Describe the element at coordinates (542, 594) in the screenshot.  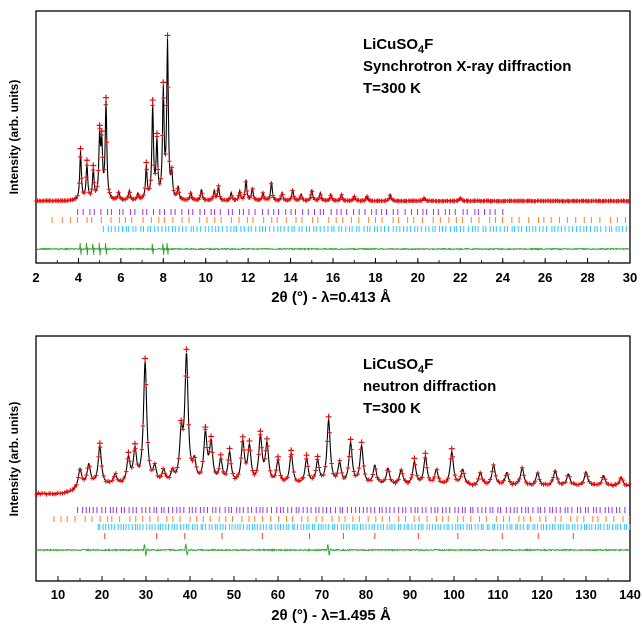
I see `bottom-x-tick-label: 120` at that location.